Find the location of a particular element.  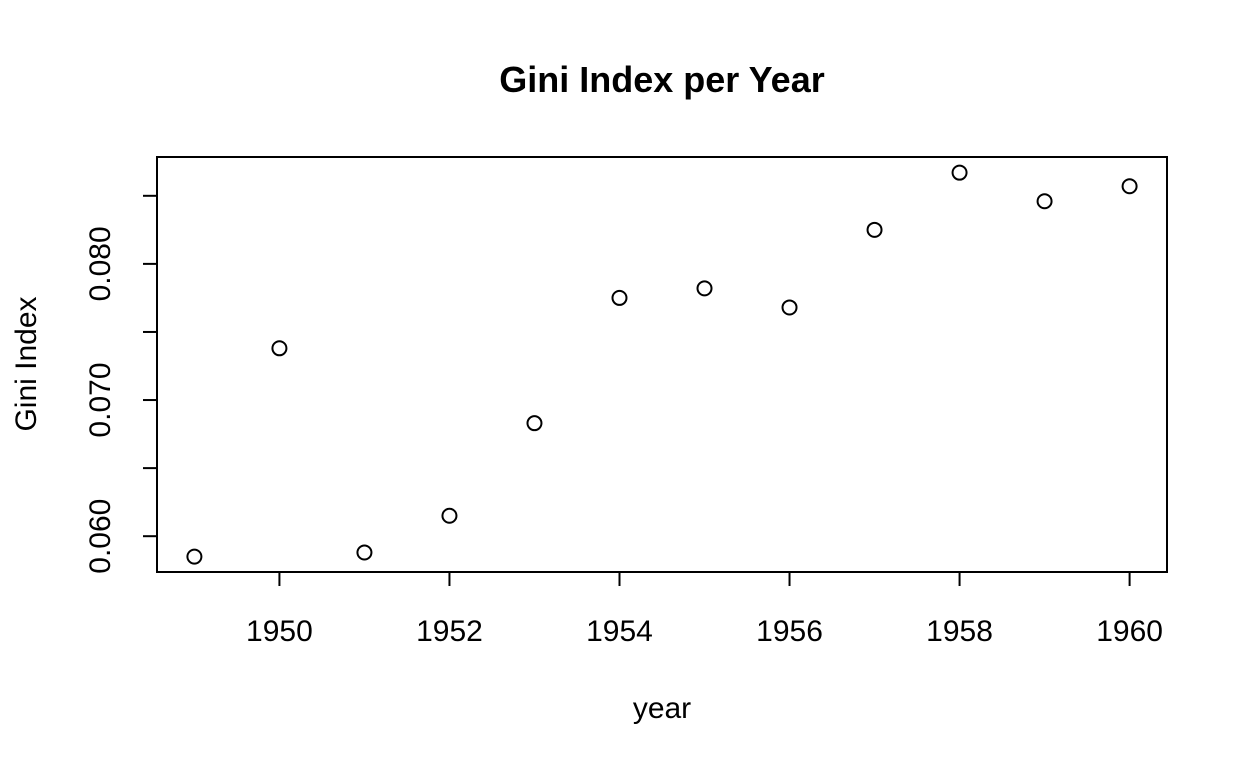

x-tick-label: 1954 is located at coordinates (619, 631).